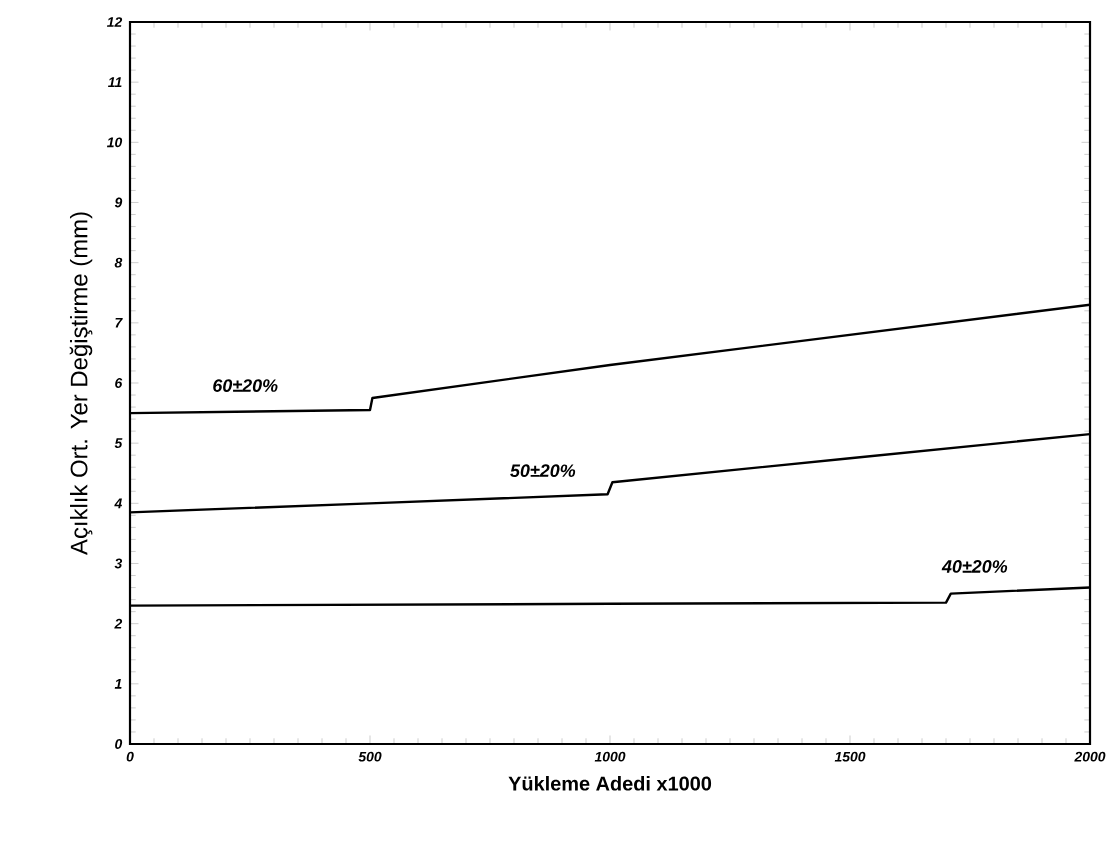 The height and width of the screenshot is (856, 1110). I want to click on series-label: 50±20%, so click(543, 471).